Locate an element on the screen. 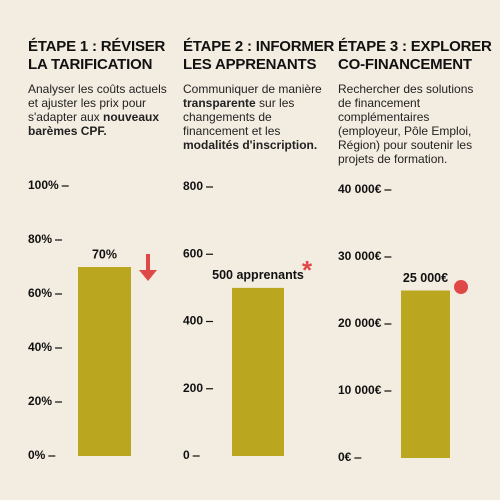 This screenshot has height=500, width=500. y-tick-label: 20 000€ is located at coordinates (360, 323).